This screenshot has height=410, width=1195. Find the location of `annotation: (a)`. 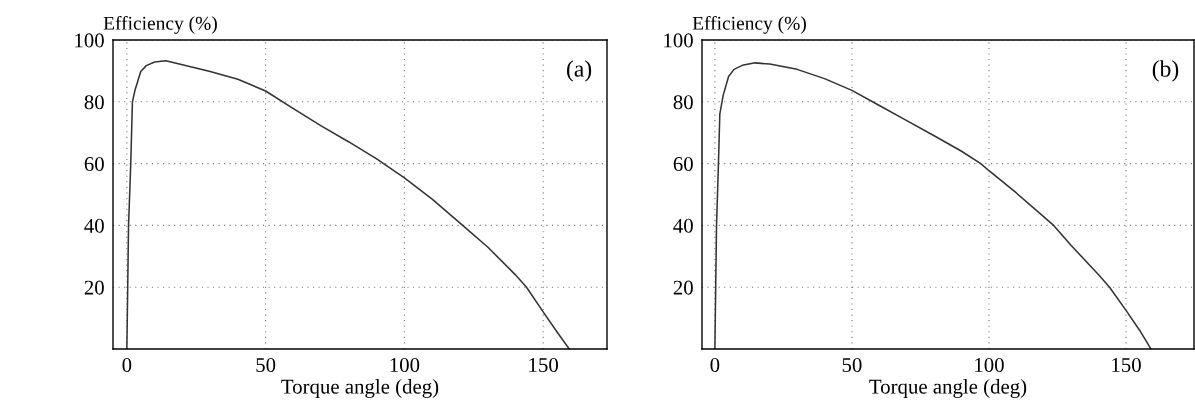

annotation: (a) is located at coordinates (579, 71).